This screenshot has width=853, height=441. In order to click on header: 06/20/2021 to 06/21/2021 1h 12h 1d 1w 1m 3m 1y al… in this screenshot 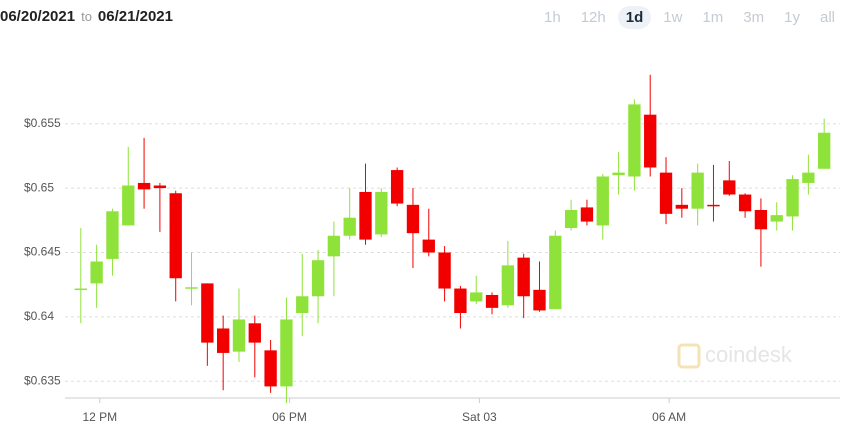, I will do `click(426, 18)`.